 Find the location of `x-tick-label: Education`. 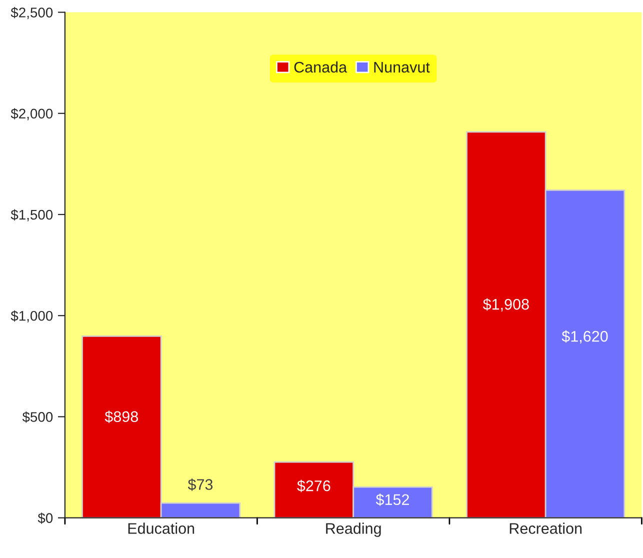

x-tick-label: Education is located at coordinates (161, 528).